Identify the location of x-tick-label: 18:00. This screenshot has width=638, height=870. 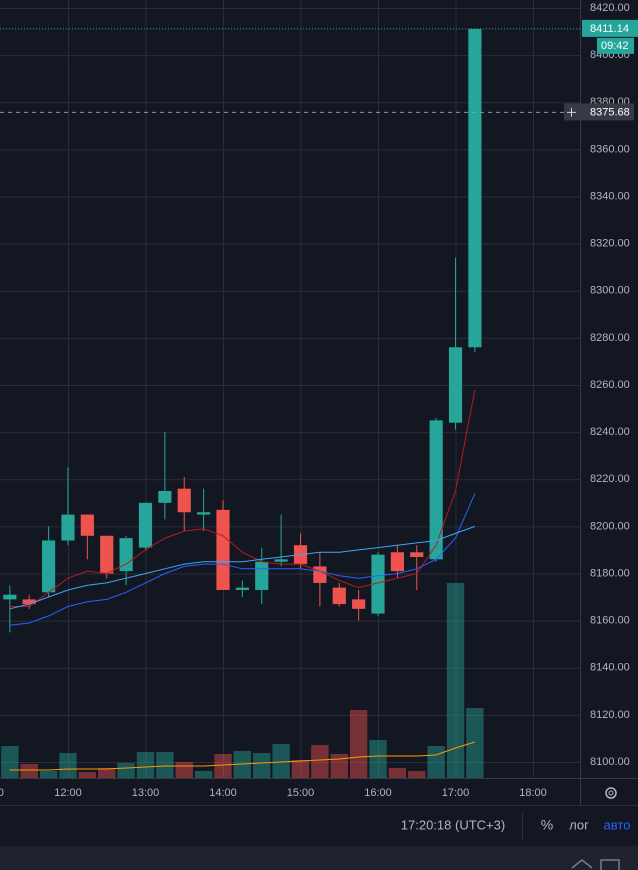
(533, 793).